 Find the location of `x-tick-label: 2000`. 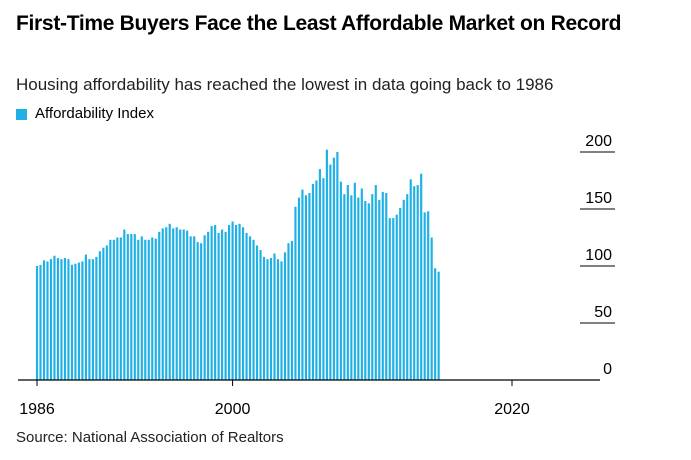

x-tick-label: 2000 is located at coordinates (233, 409).